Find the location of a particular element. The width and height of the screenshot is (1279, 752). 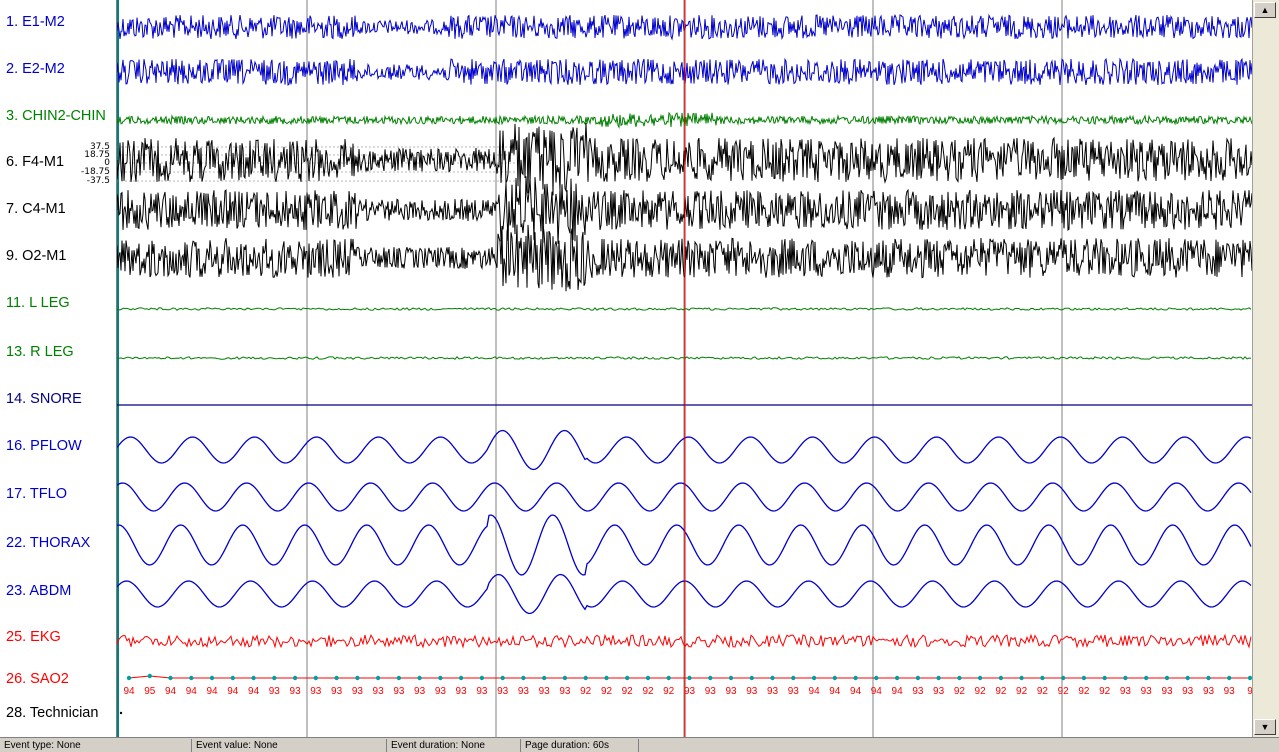

channel-label: 6. F4-M1 is located at coordinates (35, 162).